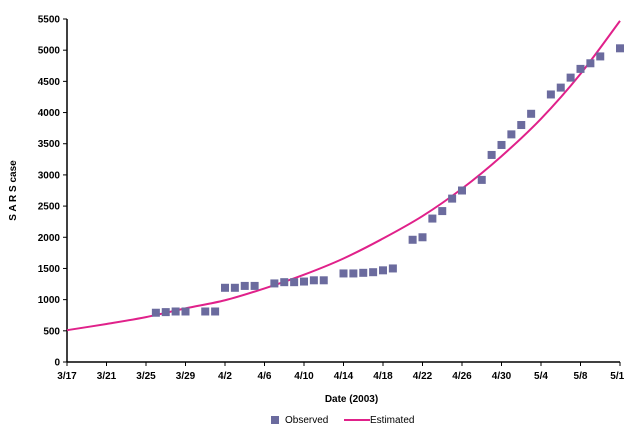 Image resolution: width=624 pixels, height=429 pixels. I want to click on x-tick-label: 5/8, so click(581, 376).